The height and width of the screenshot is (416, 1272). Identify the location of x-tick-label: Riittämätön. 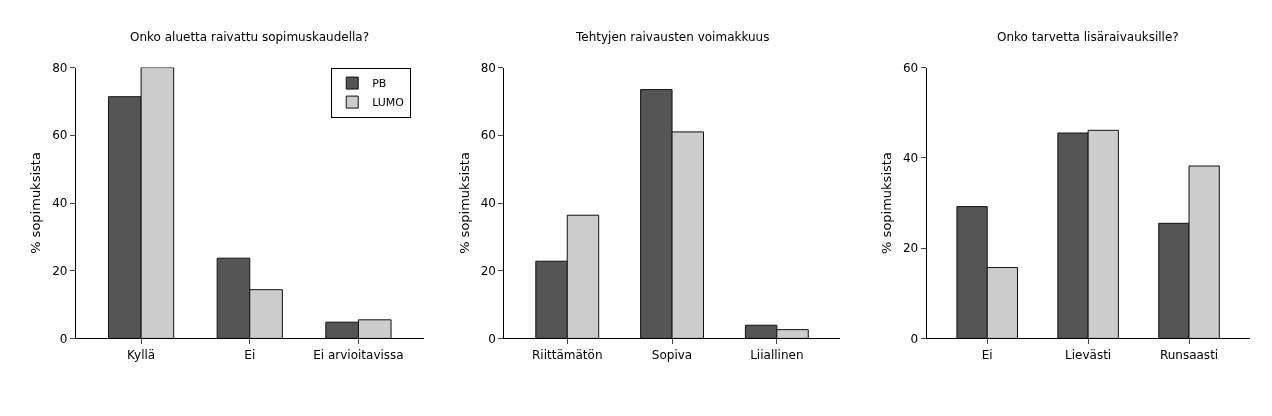
(567, 354).